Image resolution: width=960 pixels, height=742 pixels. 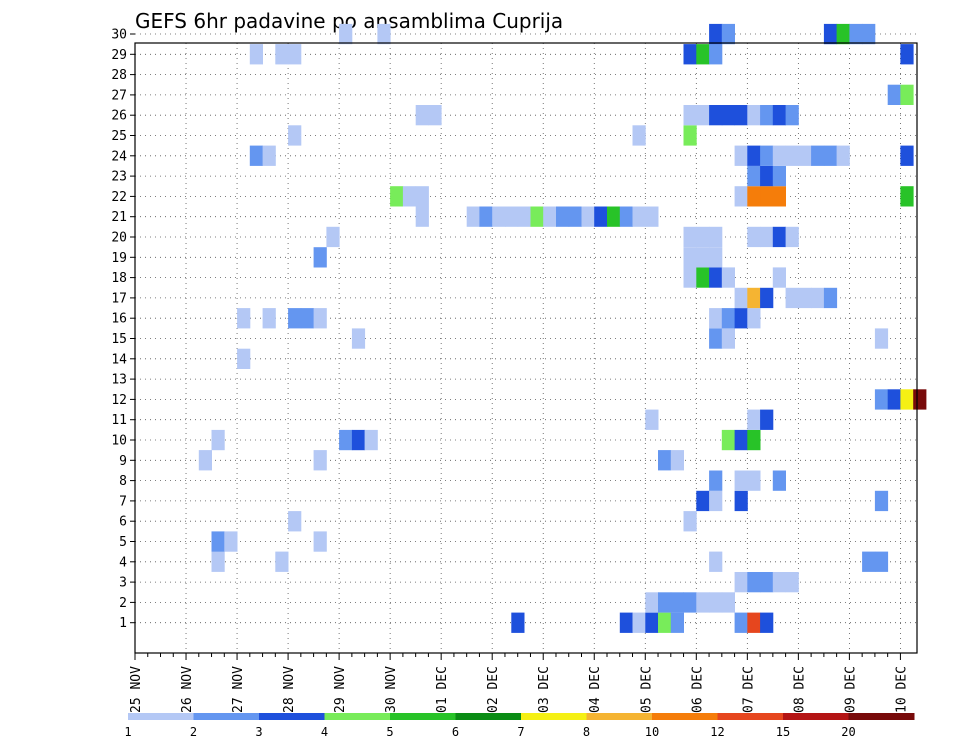 I want to click on y-tick-label: 7, so click(x=123, y=501).